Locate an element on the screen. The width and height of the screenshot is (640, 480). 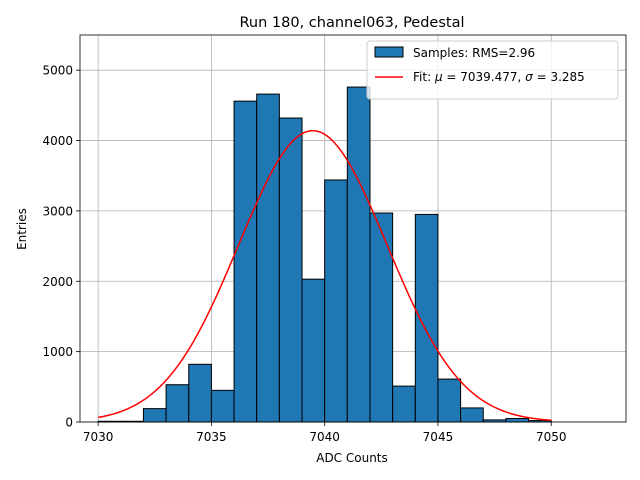
legend-fit-label: Fit: μ = 7039.477, σ = 3.285 is located at coordinates (499, 77).